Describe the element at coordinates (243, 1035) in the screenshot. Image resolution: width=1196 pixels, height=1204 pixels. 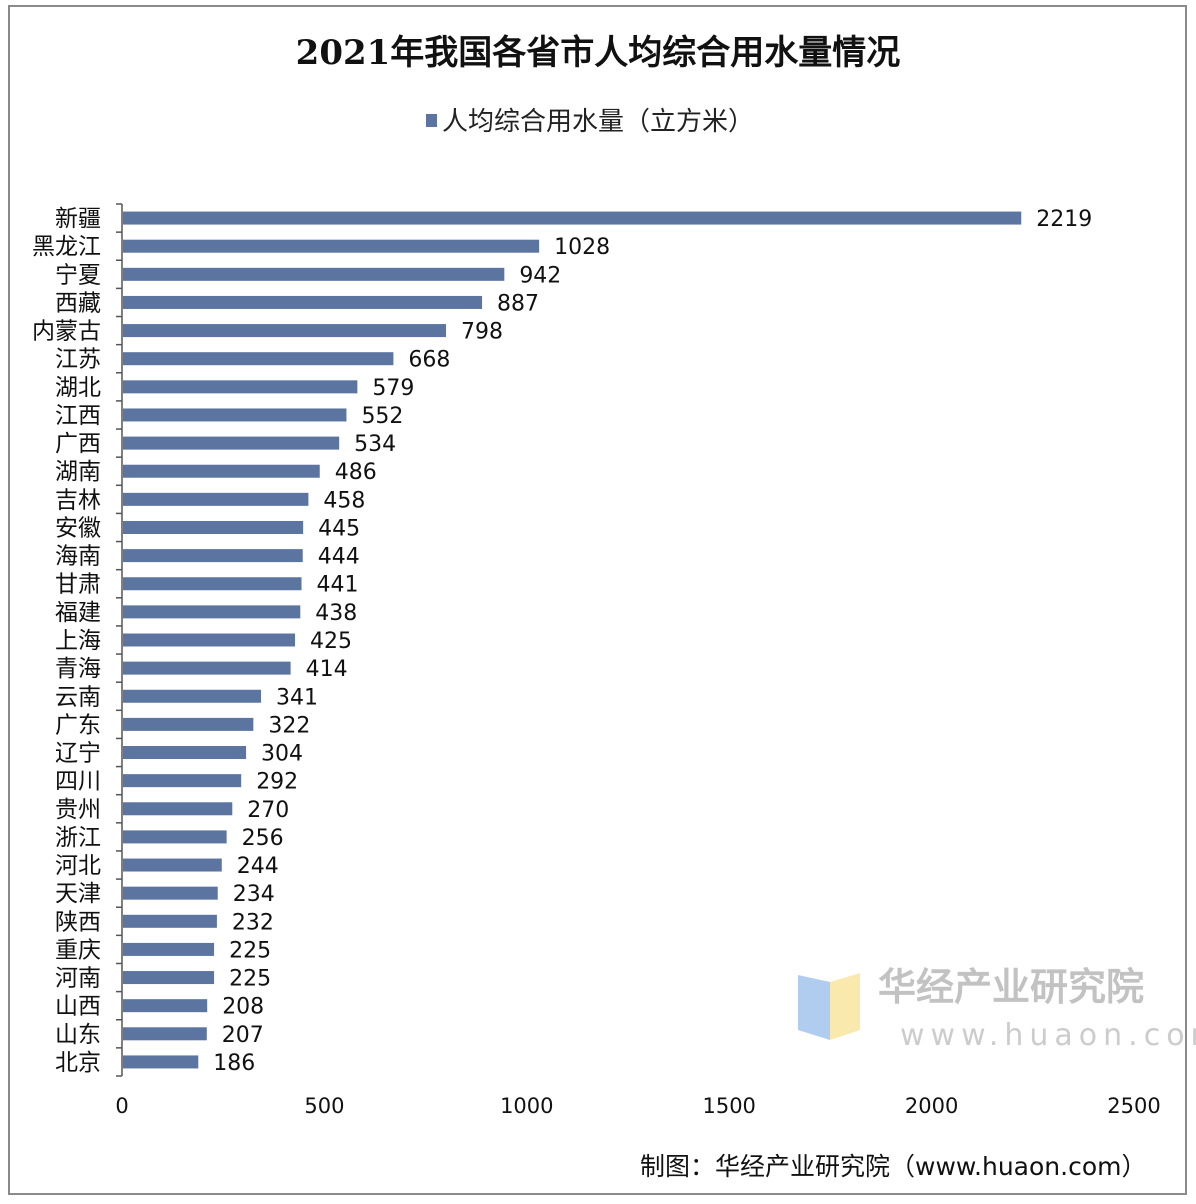
I see `data-label: 207` at that location.